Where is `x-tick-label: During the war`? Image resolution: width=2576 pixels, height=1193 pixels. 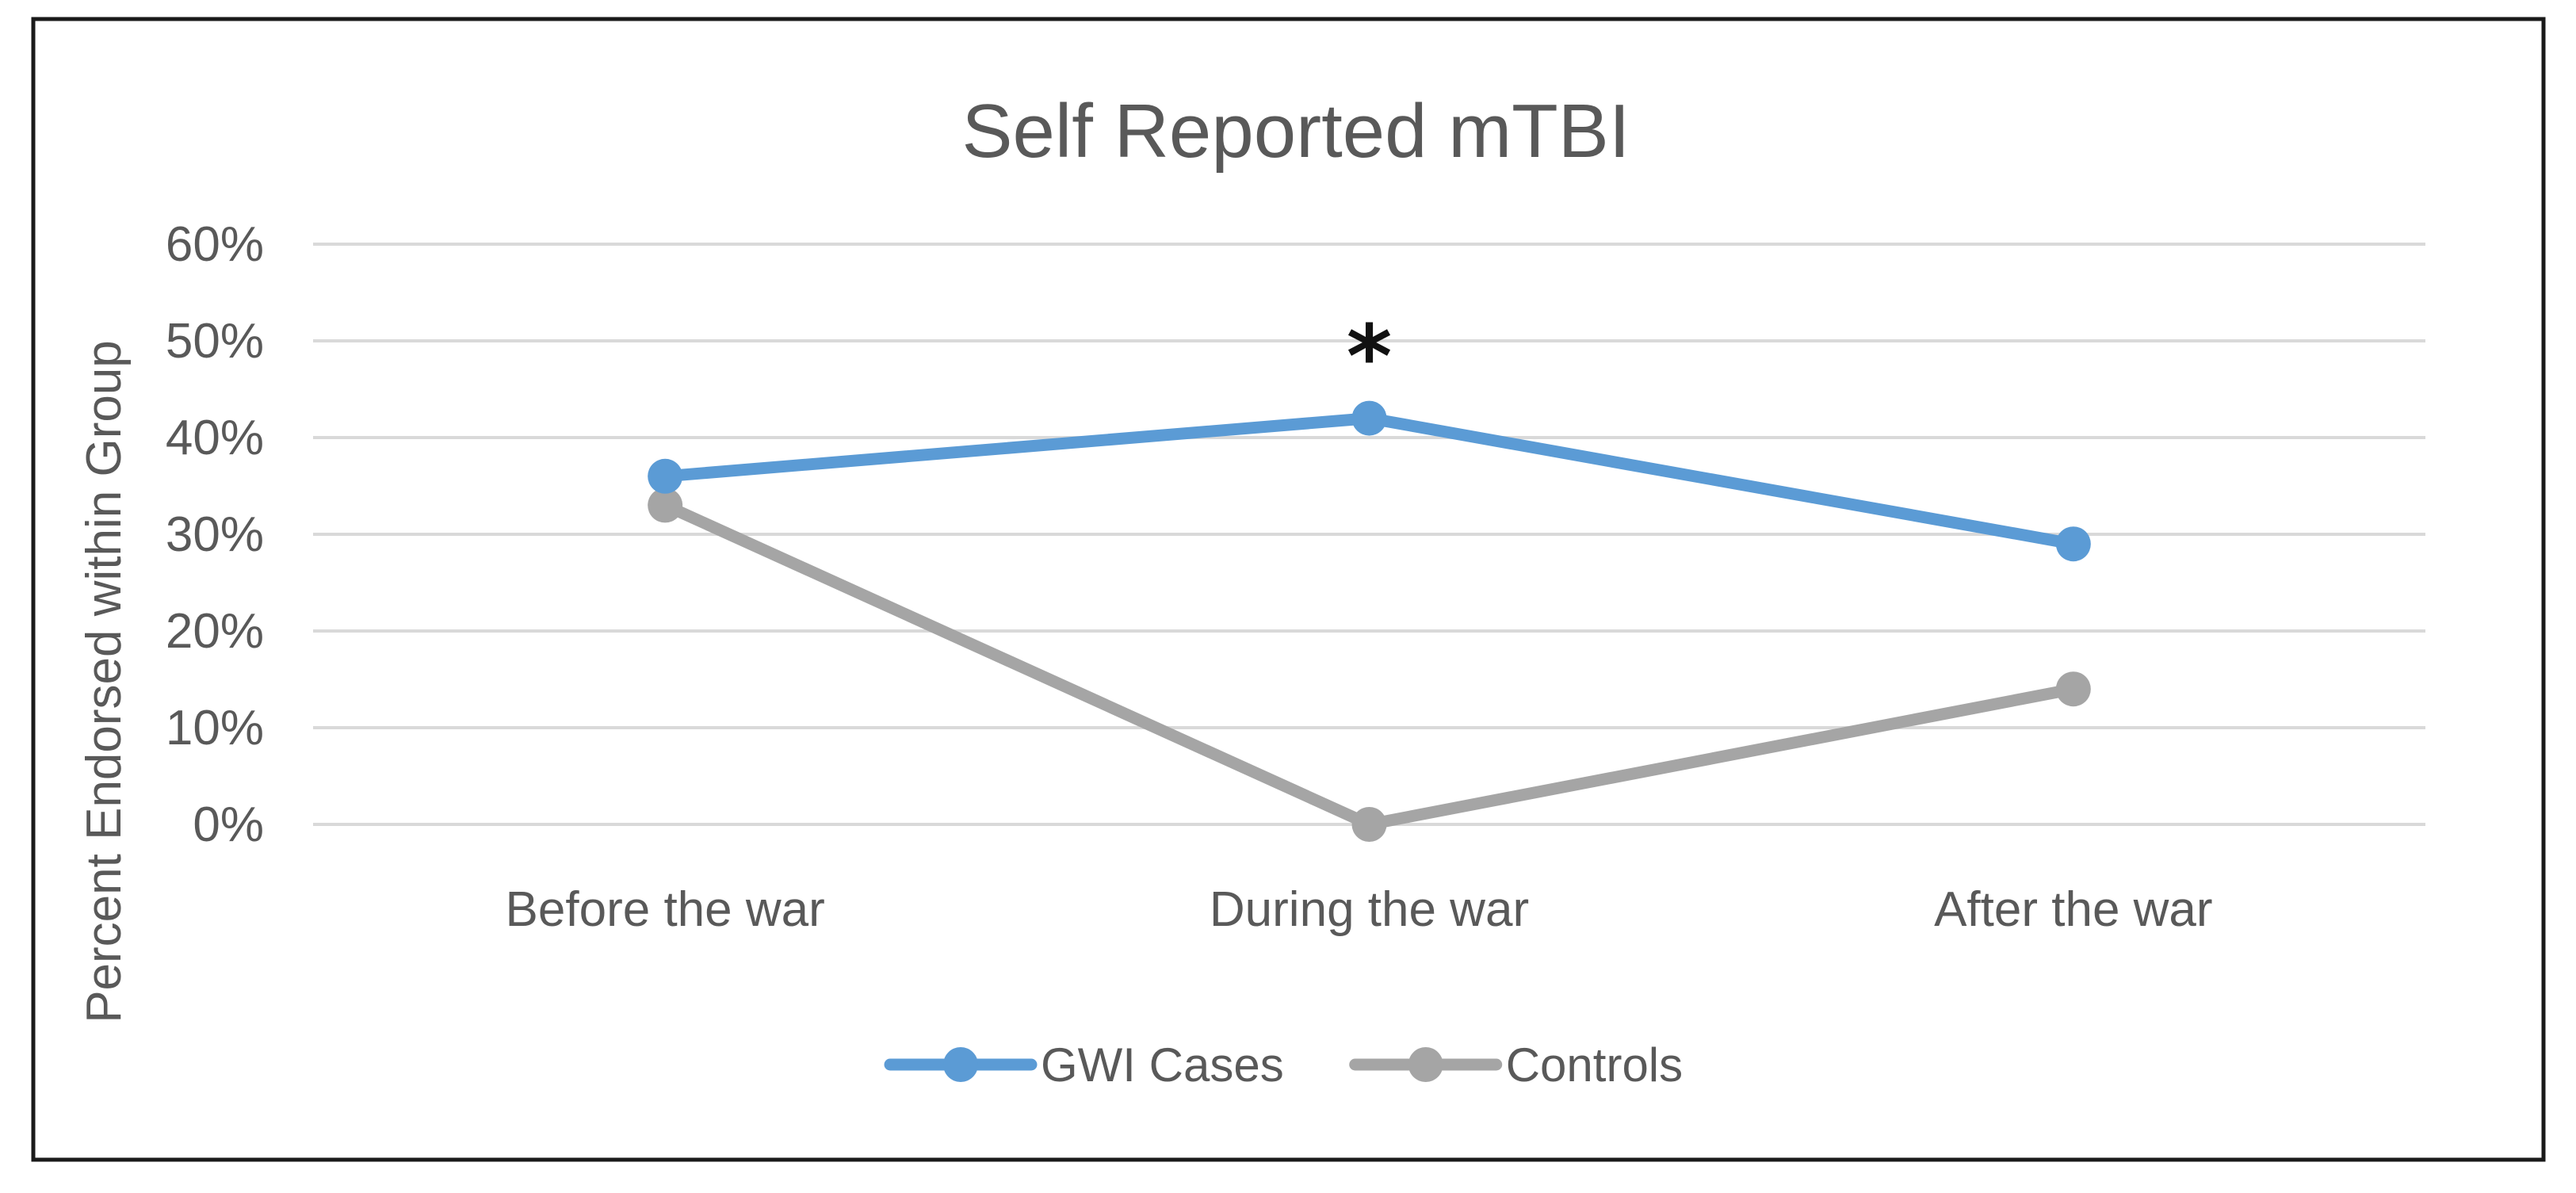
x-tick-label: During the war is located at coordinates (1369, 910).